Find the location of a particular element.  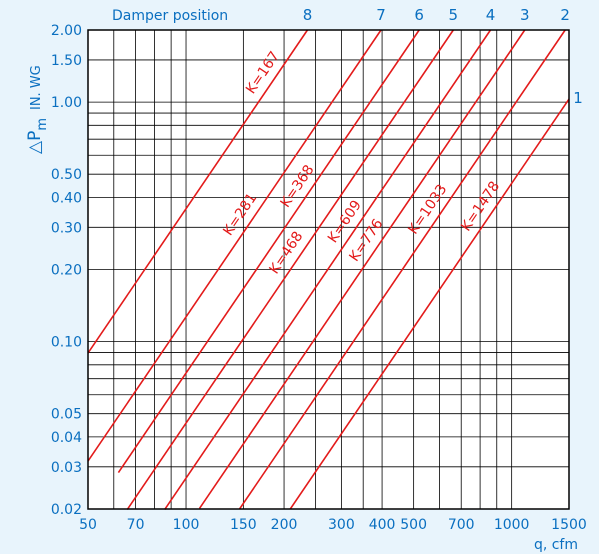

x-tick-label: 500 is located at coordinates (413, 525).